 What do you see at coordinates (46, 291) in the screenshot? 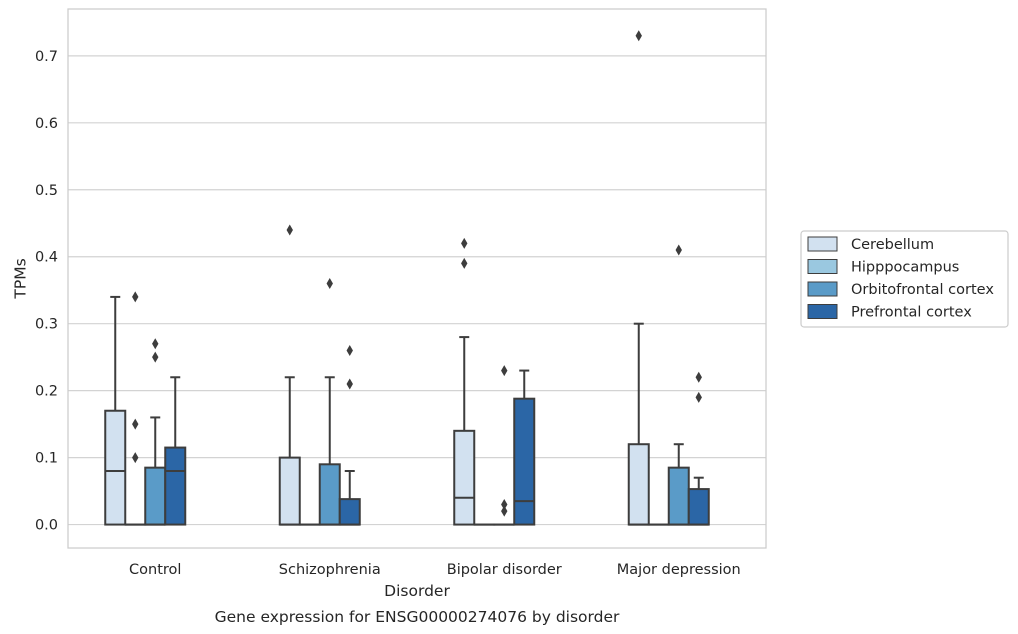
I see `y-axis-ticks: 0.0 0.1 0.2 0.3 0.4 0.5 0.6 0.7` at bounding box center [46, 291].